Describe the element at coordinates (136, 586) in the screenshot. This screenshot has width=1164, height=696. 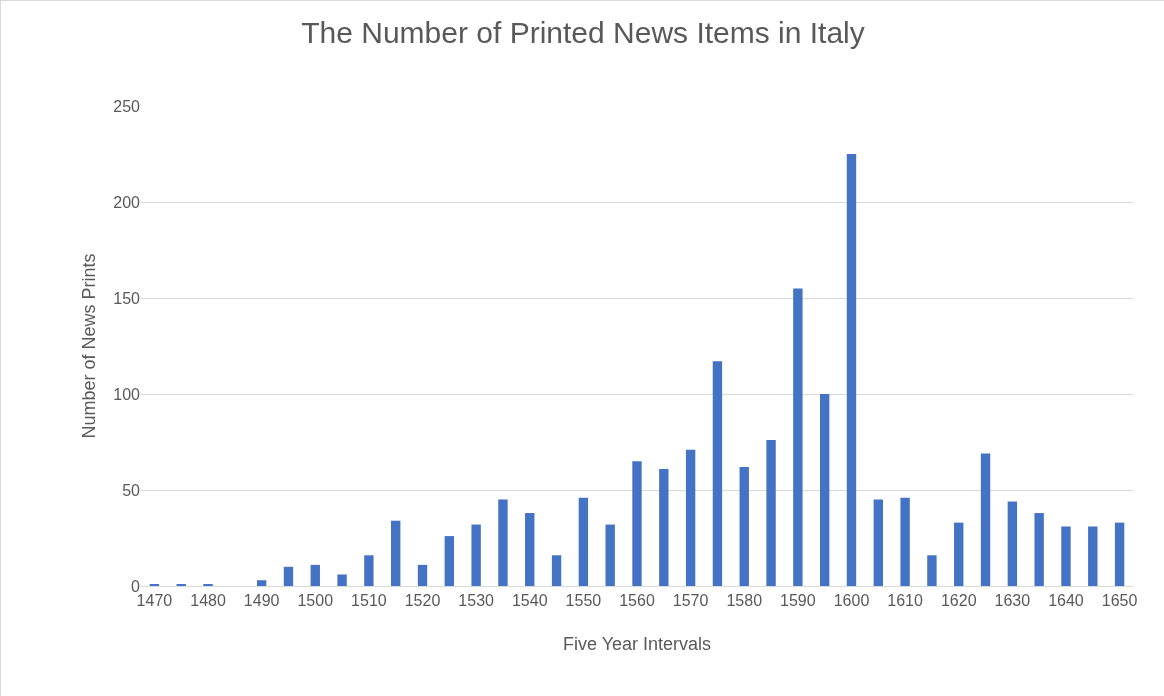
I see `y-tick-label: 0` at that location.